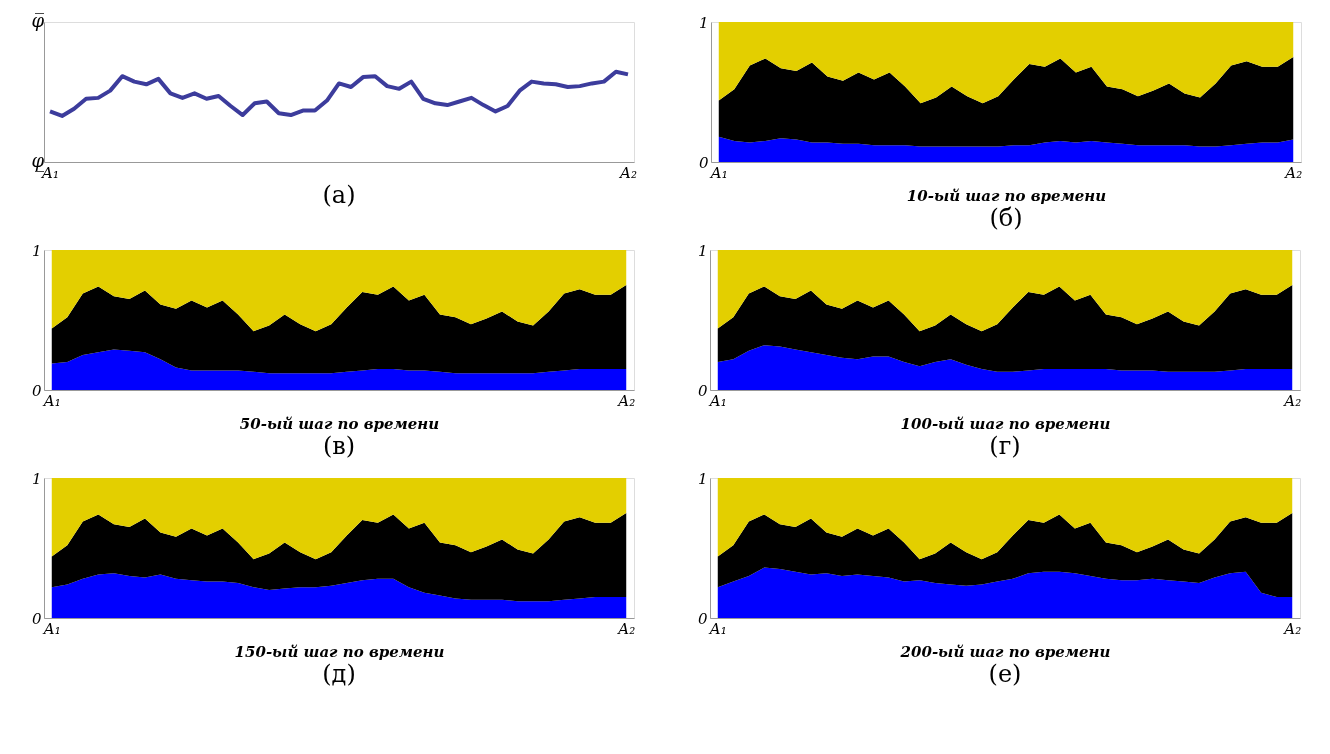 The image size is (1330, 754). What do you see at coordinates (1006, 218) in the screenshot?
I see `text: (б)` at bounding box center [1006, 218].